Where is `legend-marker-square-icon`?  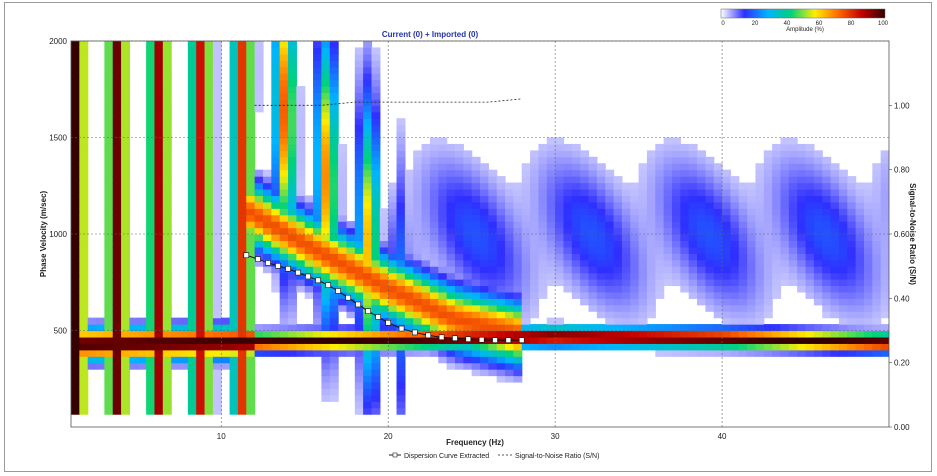
legend-marker-square-icon is located at coordinates (395, 455).